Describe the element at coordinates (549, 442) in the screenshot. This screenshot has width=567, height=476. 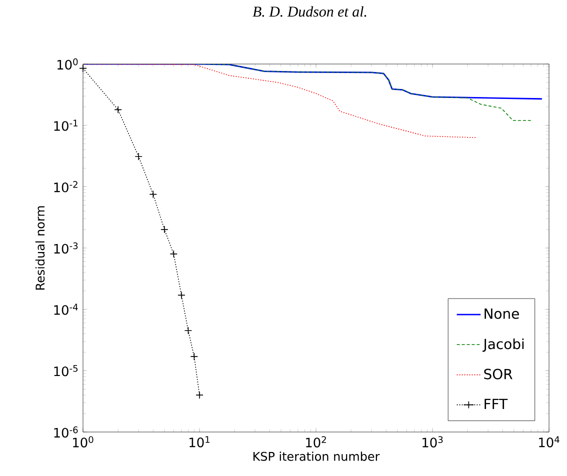
I see `x-tick-label: 10$^{4}$` at that location.